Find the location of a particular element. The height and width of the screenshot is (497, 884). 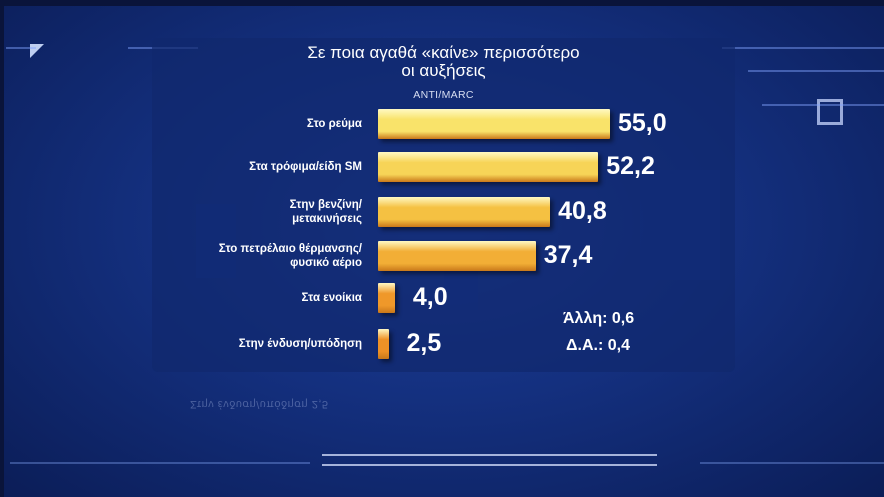

annotation-other: Άλλη: 0,6 is located at coordinates (599, 318).